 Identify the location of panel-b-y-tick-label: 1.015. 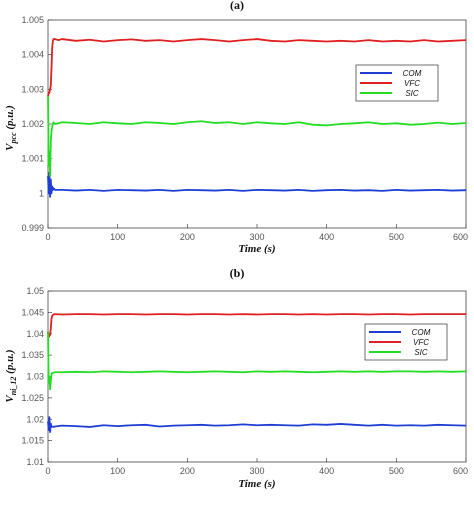
(32, 441).